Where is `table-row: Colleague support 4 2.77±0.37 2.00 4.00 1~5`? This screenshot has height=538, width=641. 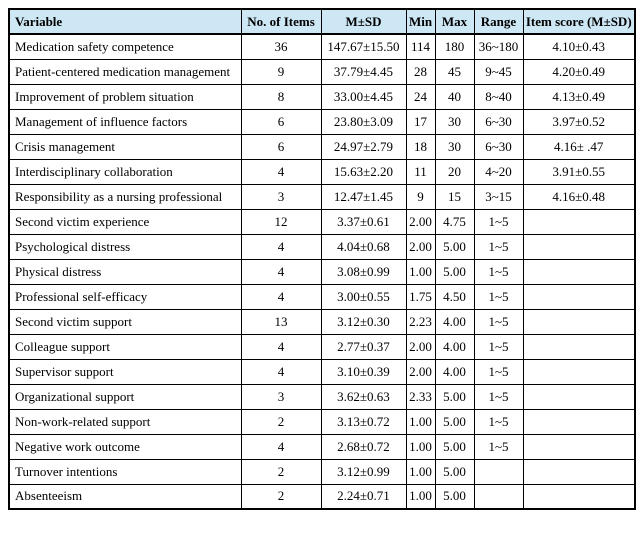
table-row: Colleague support 4 2.77±0.37 2.00 4.00 1~5 is located at coordinates (322, 346).